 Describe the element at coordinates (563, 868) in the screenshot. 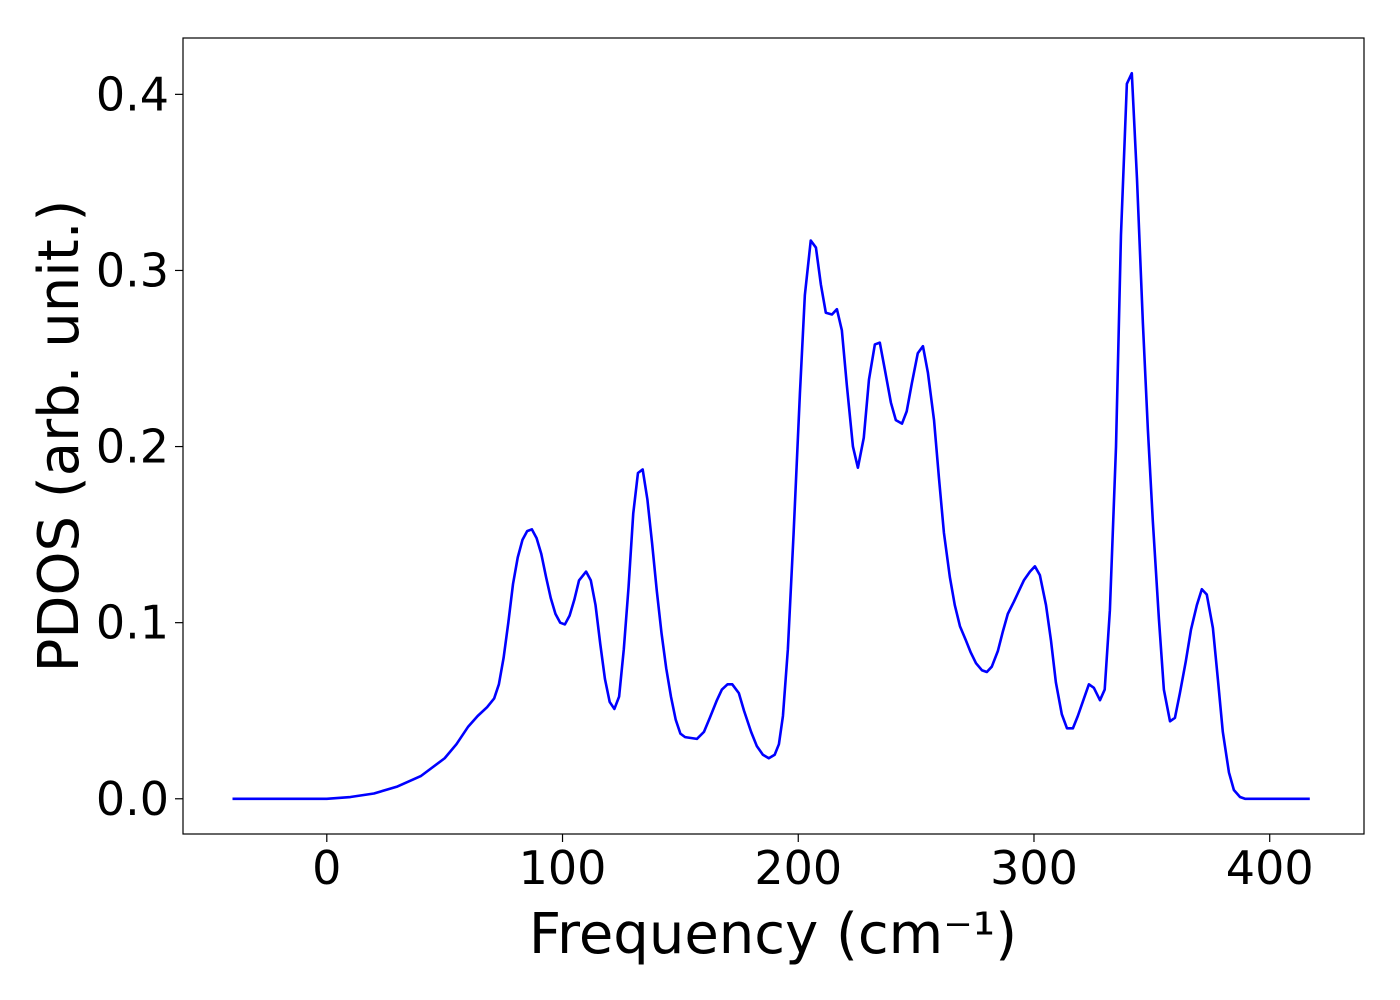

I see `x-tick-label: 100` at that location.